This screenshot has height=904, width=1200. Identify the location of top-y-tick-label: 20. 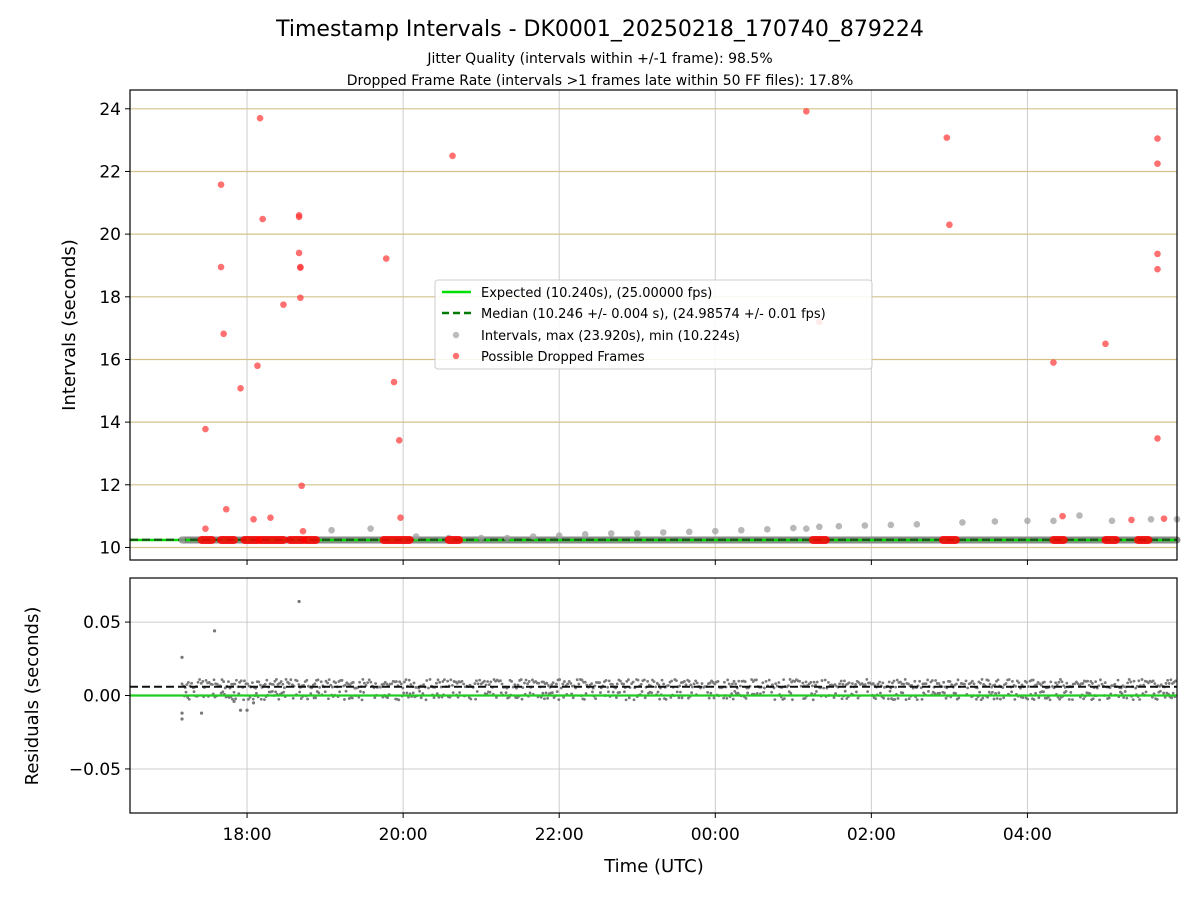
(110, 235).